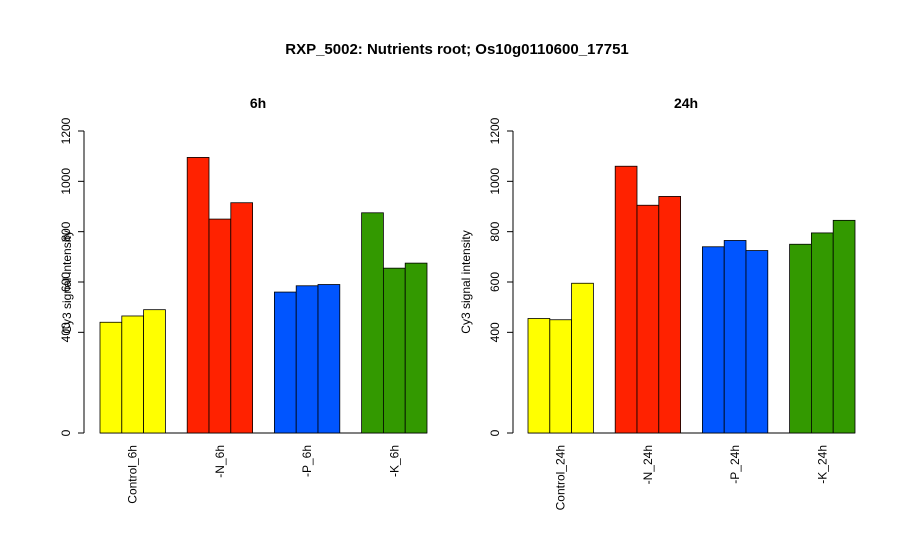 The width and height of the screenshot is (900, 550). What do you see at coordinates (648, 464) in the screenshot?
I see `x-category-label: -N_24h` at bounding box center [648, 464].